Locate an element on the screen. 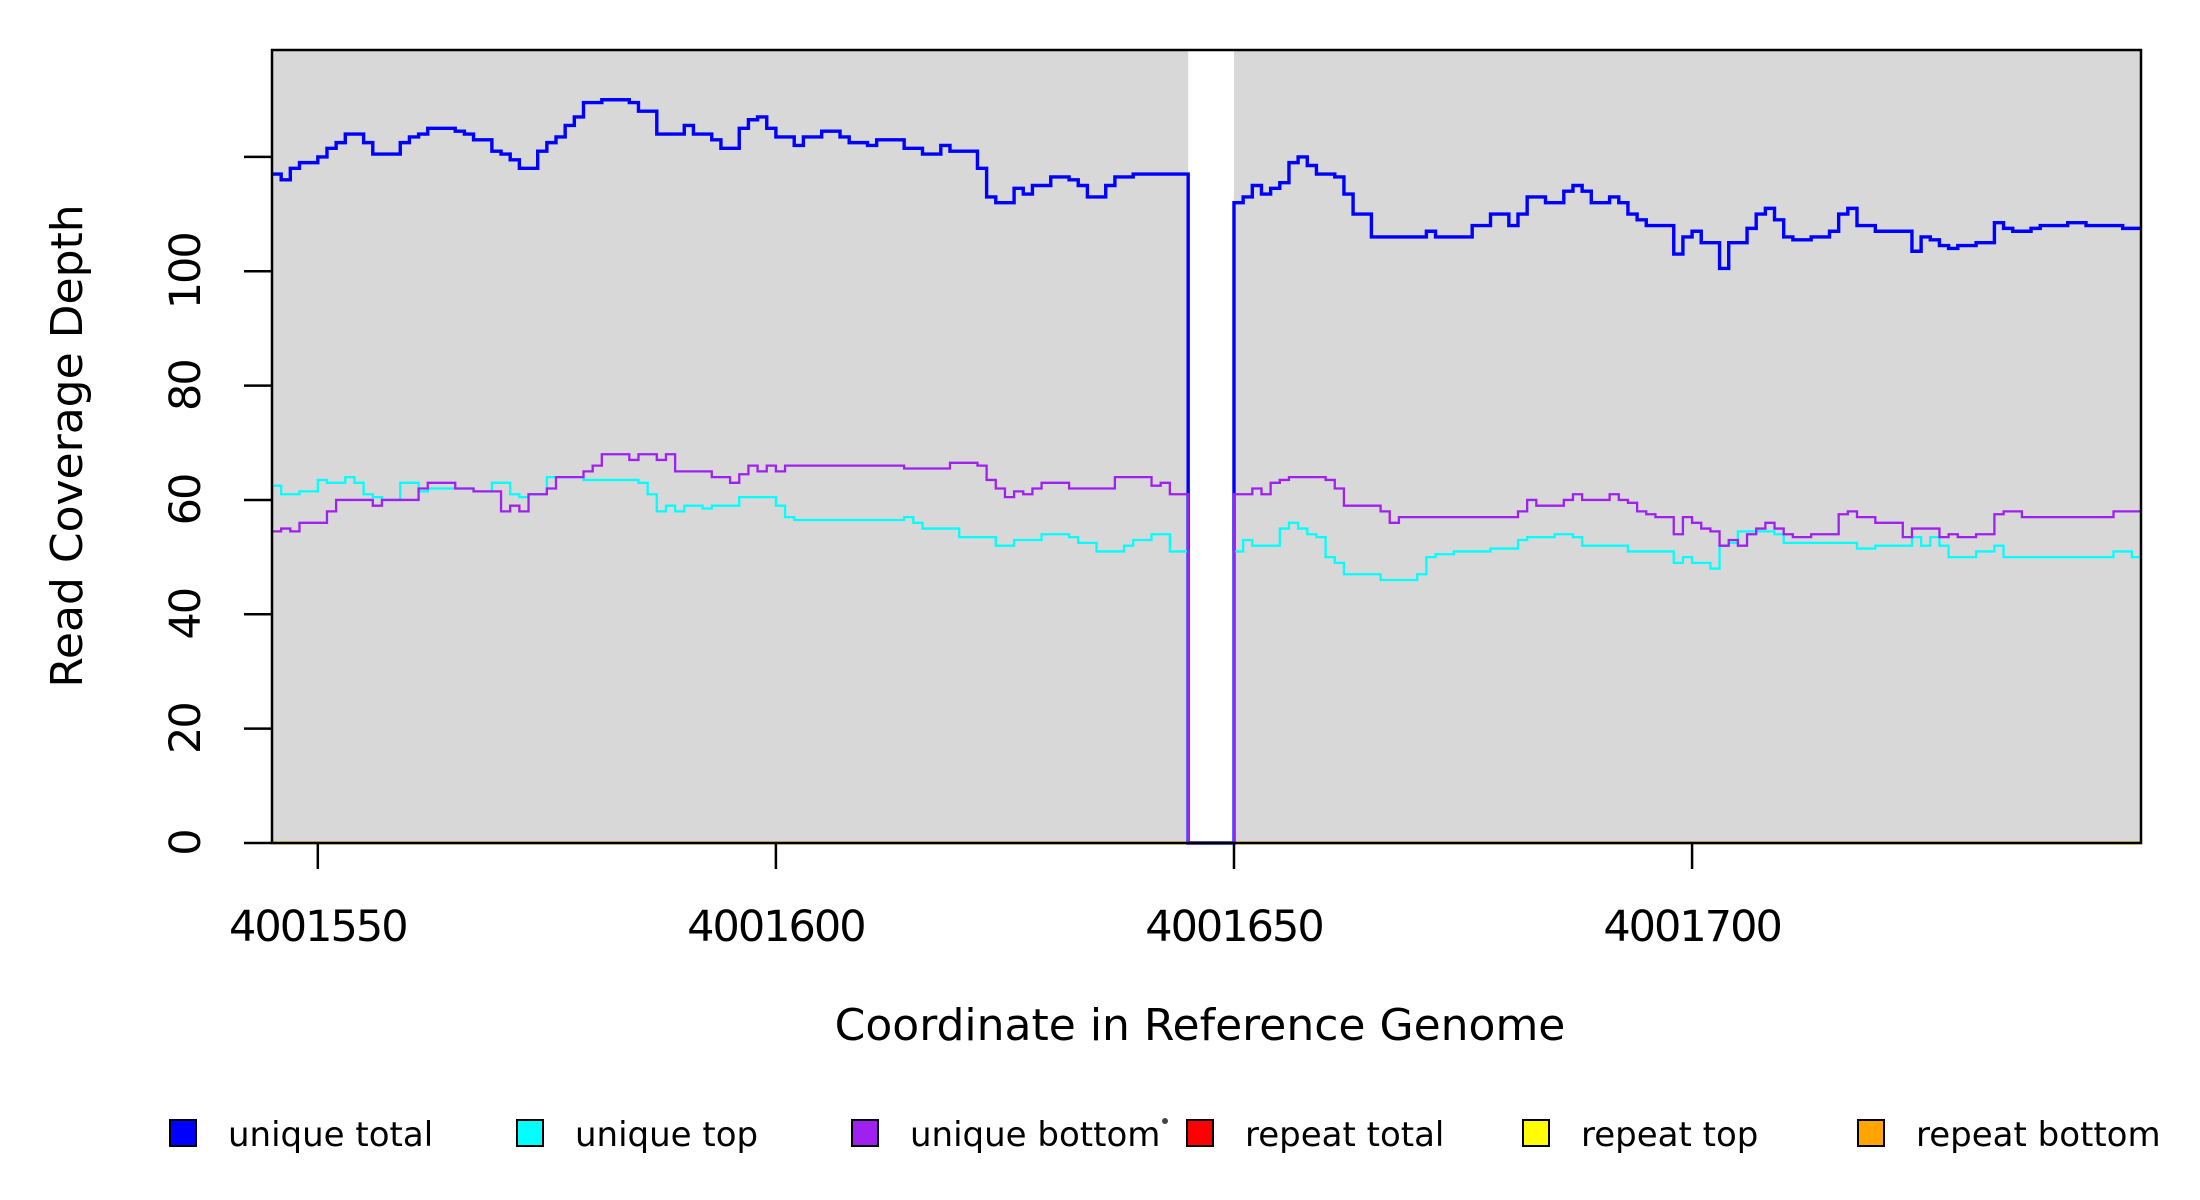  legend-item-unique-total: unique total is located at coordinates (301, 1135).